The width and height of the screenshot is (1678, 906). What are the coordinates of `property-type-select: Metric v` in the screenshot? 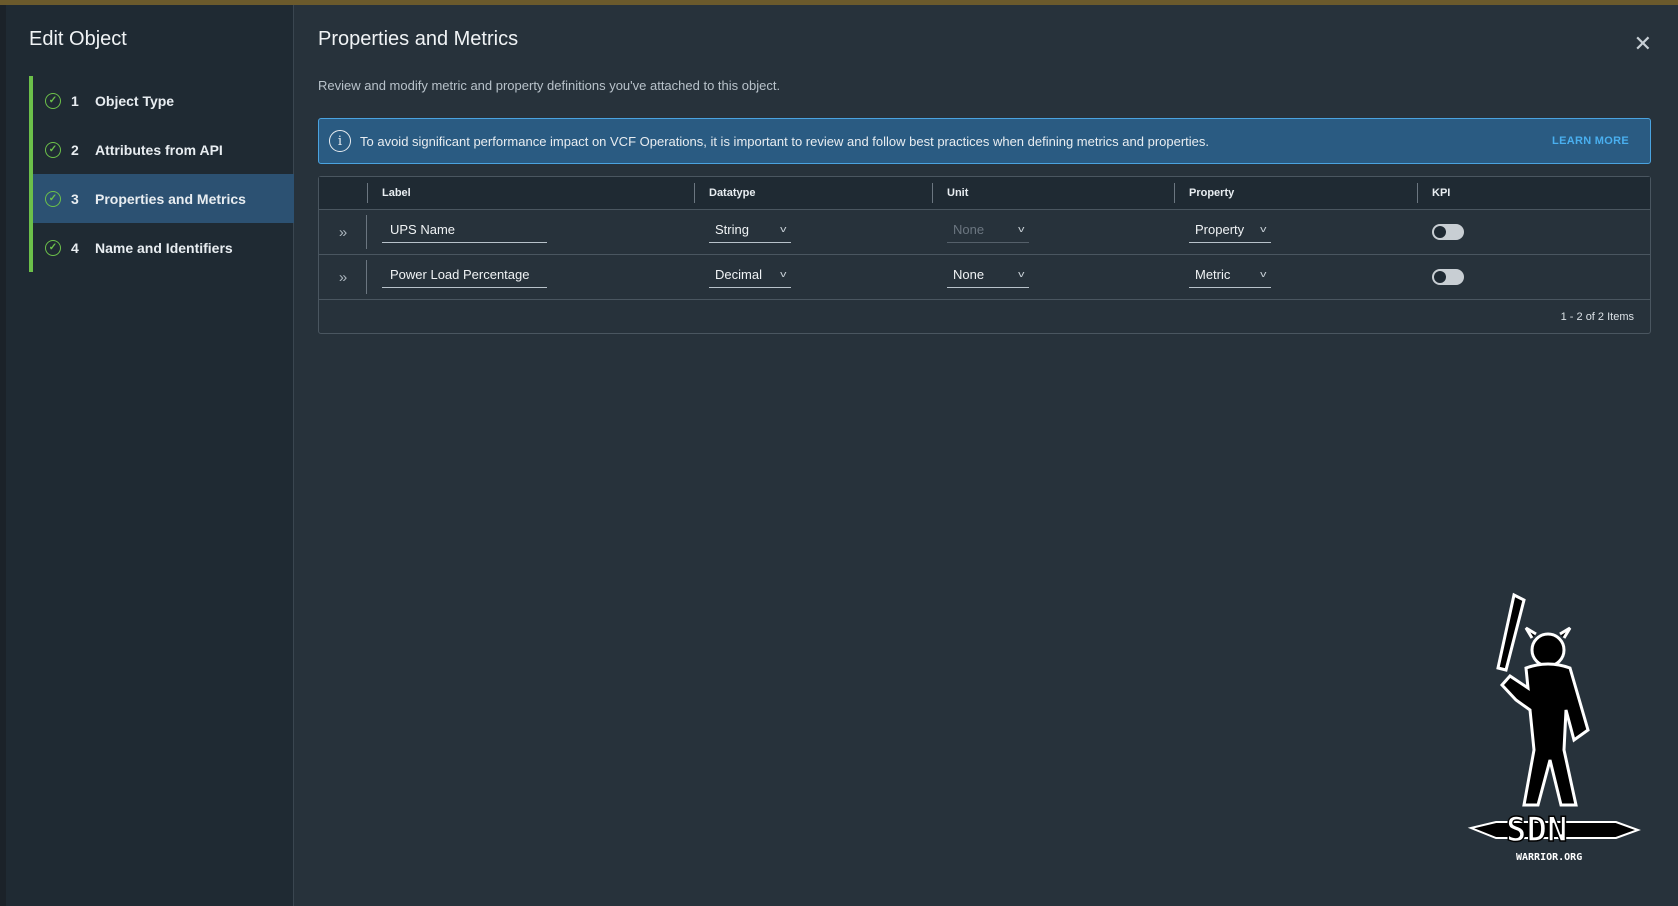 It's located at (1230, 277).